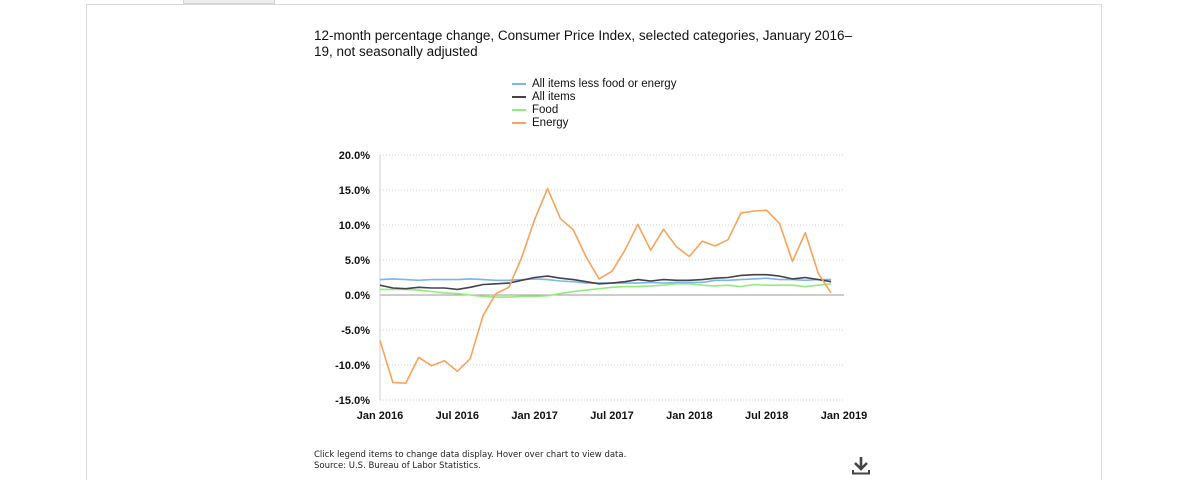 Image resolution: width=1192 pixels, height=480 pixels. What do you see at coordinates (534, 416) in the screenshot?
I see `x-tick-label: Jan 2017` at bounding box center [534, 416].